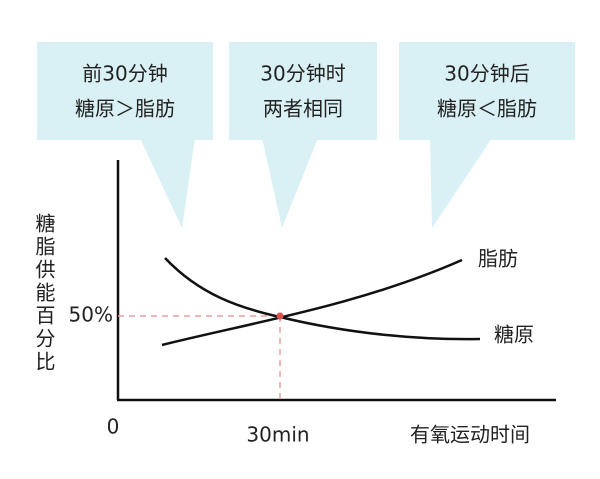 This screenshot has height=479, width=600. What do you see at coordinates (514, 335) in the screenshot?
I see `curve-label: 糖原` at bounding box center [514, 335].